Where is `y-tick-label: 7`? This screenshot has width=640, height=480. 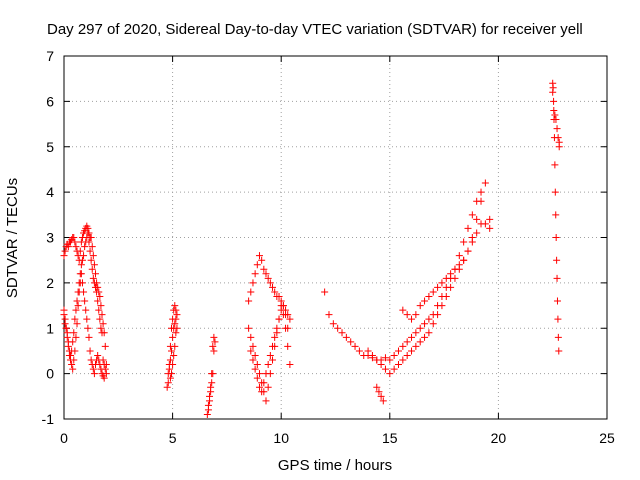 y-tick-label: 7 is located at coordinates (50, 56).